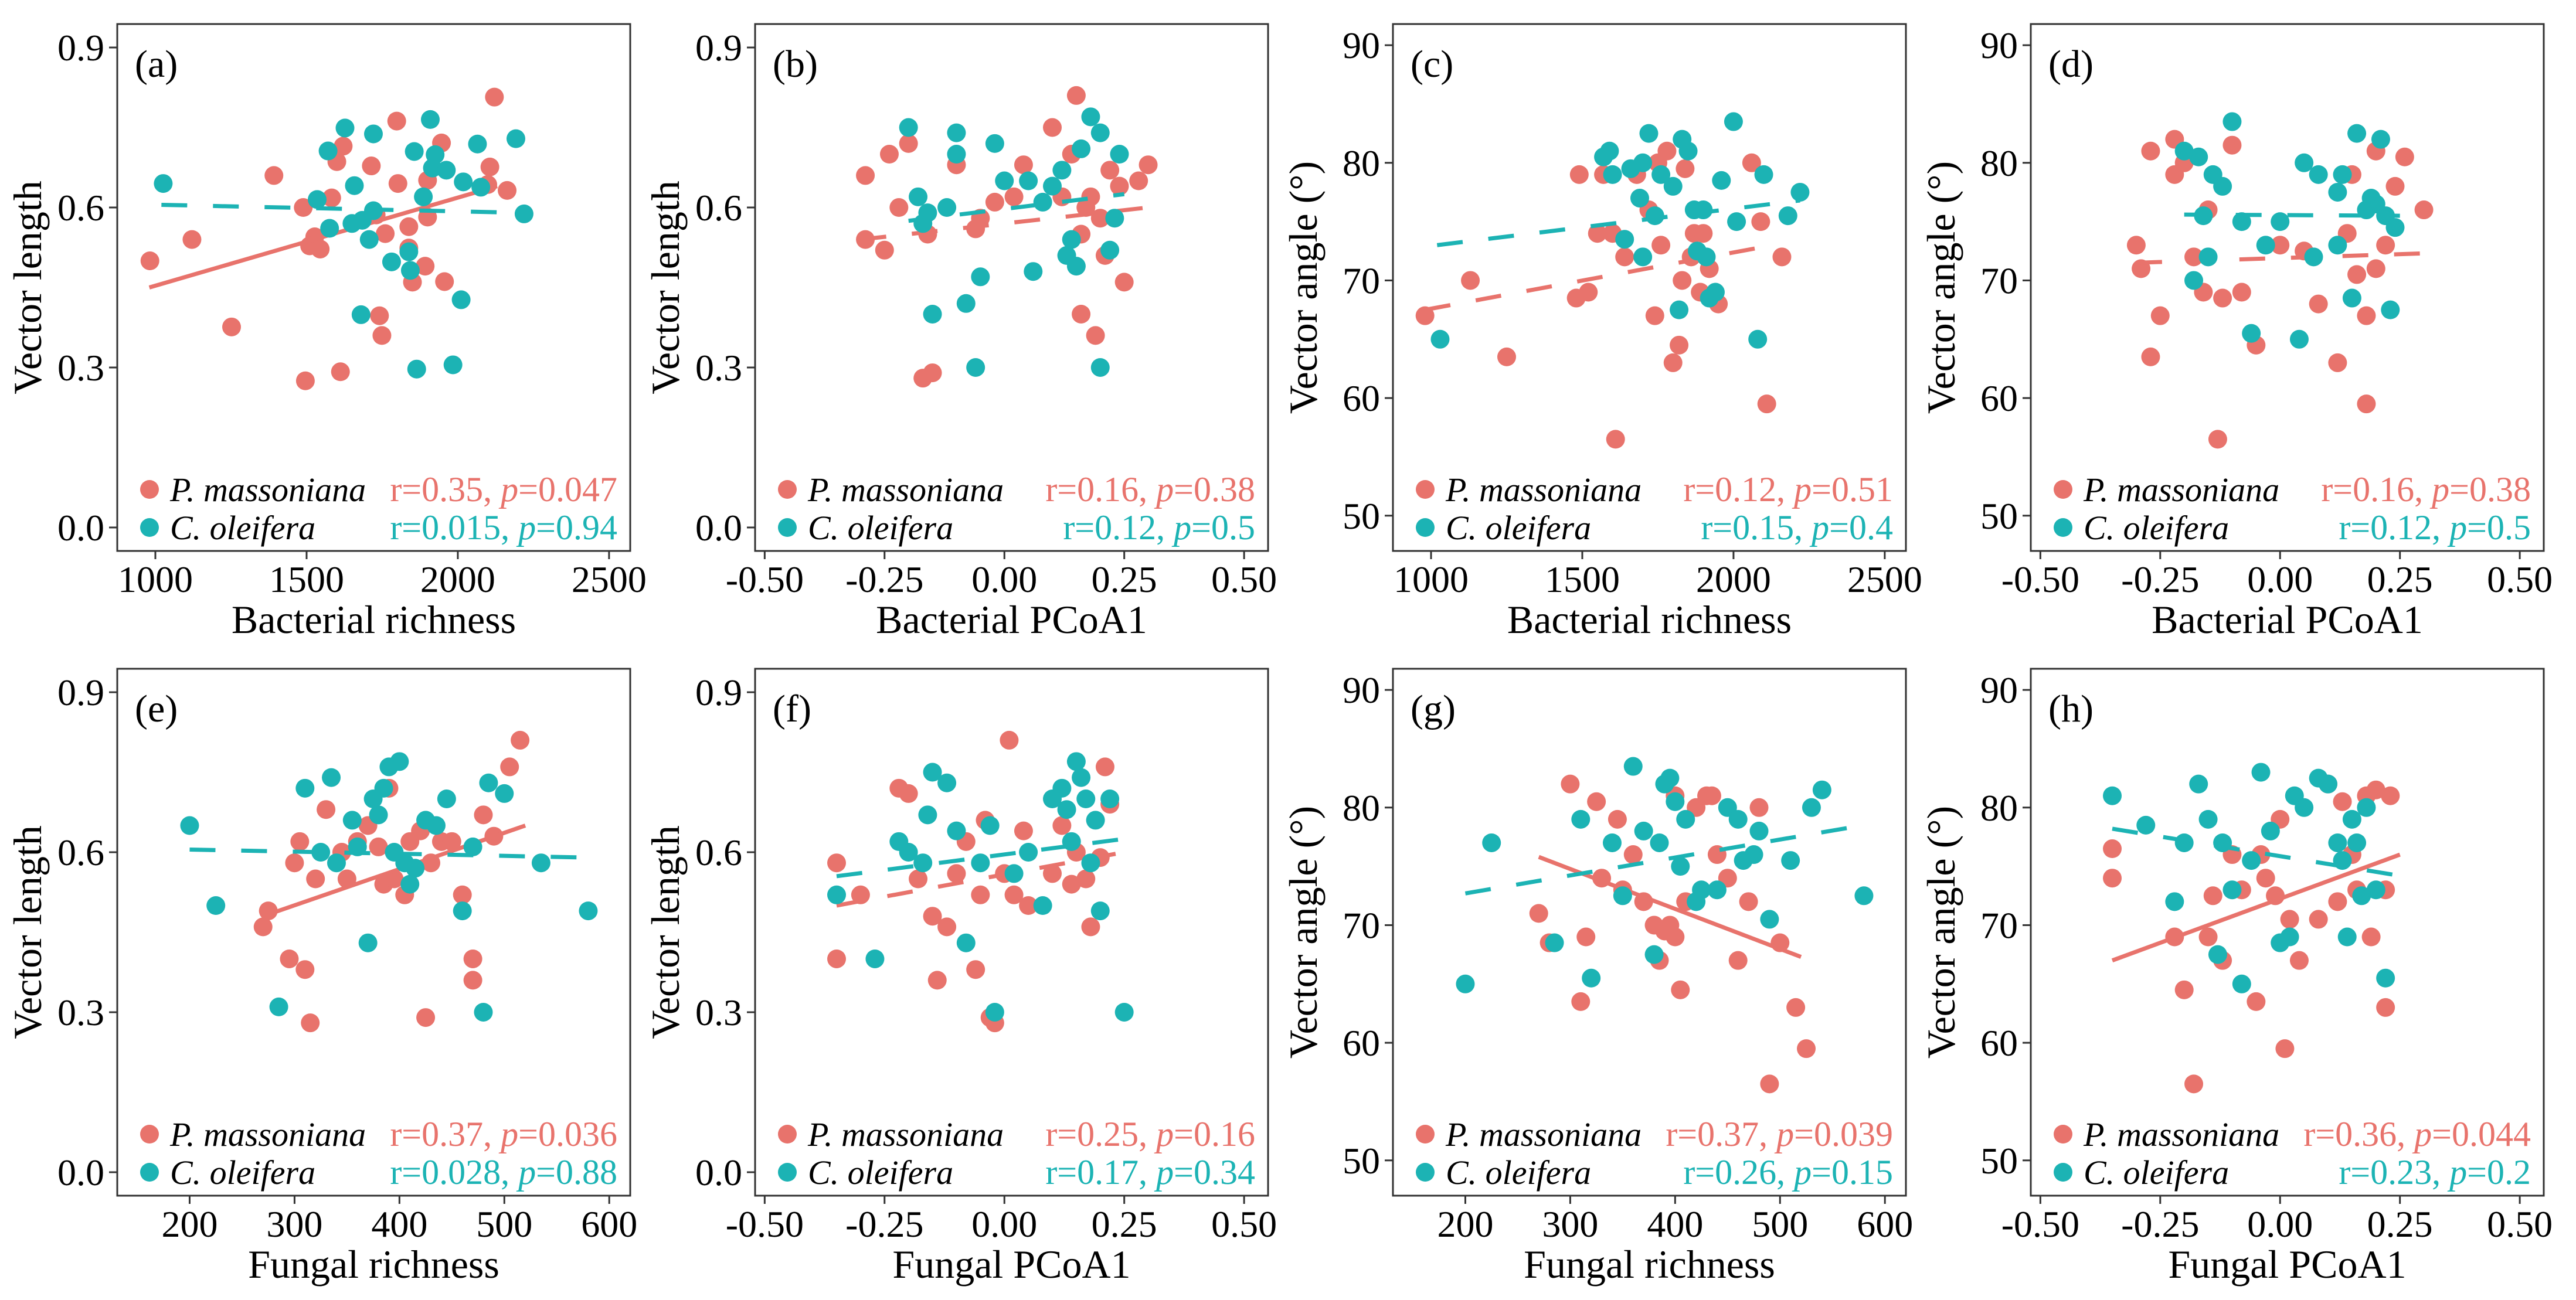  I want to click on legend-label: P. massoniana, so click(906, 490).